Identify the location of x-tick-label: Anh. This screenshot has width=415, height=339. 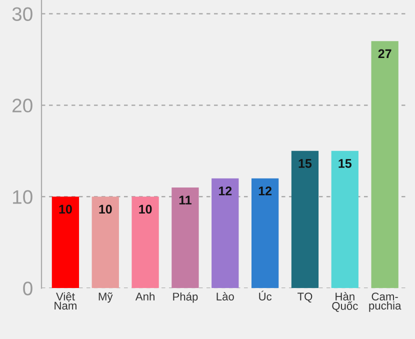
(144, 296).